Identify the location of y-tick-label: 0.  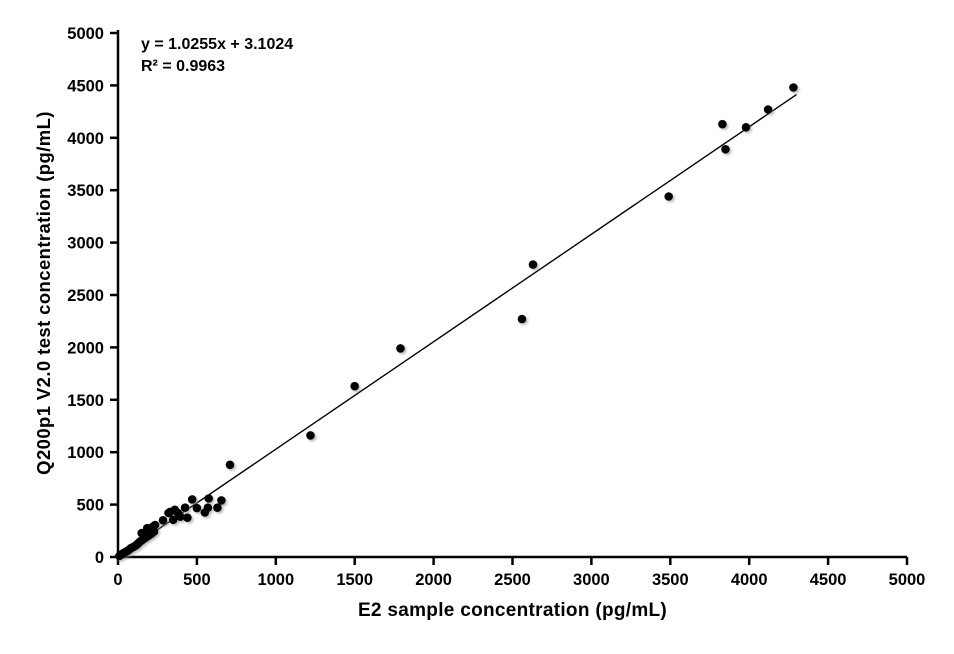
(99, 558).